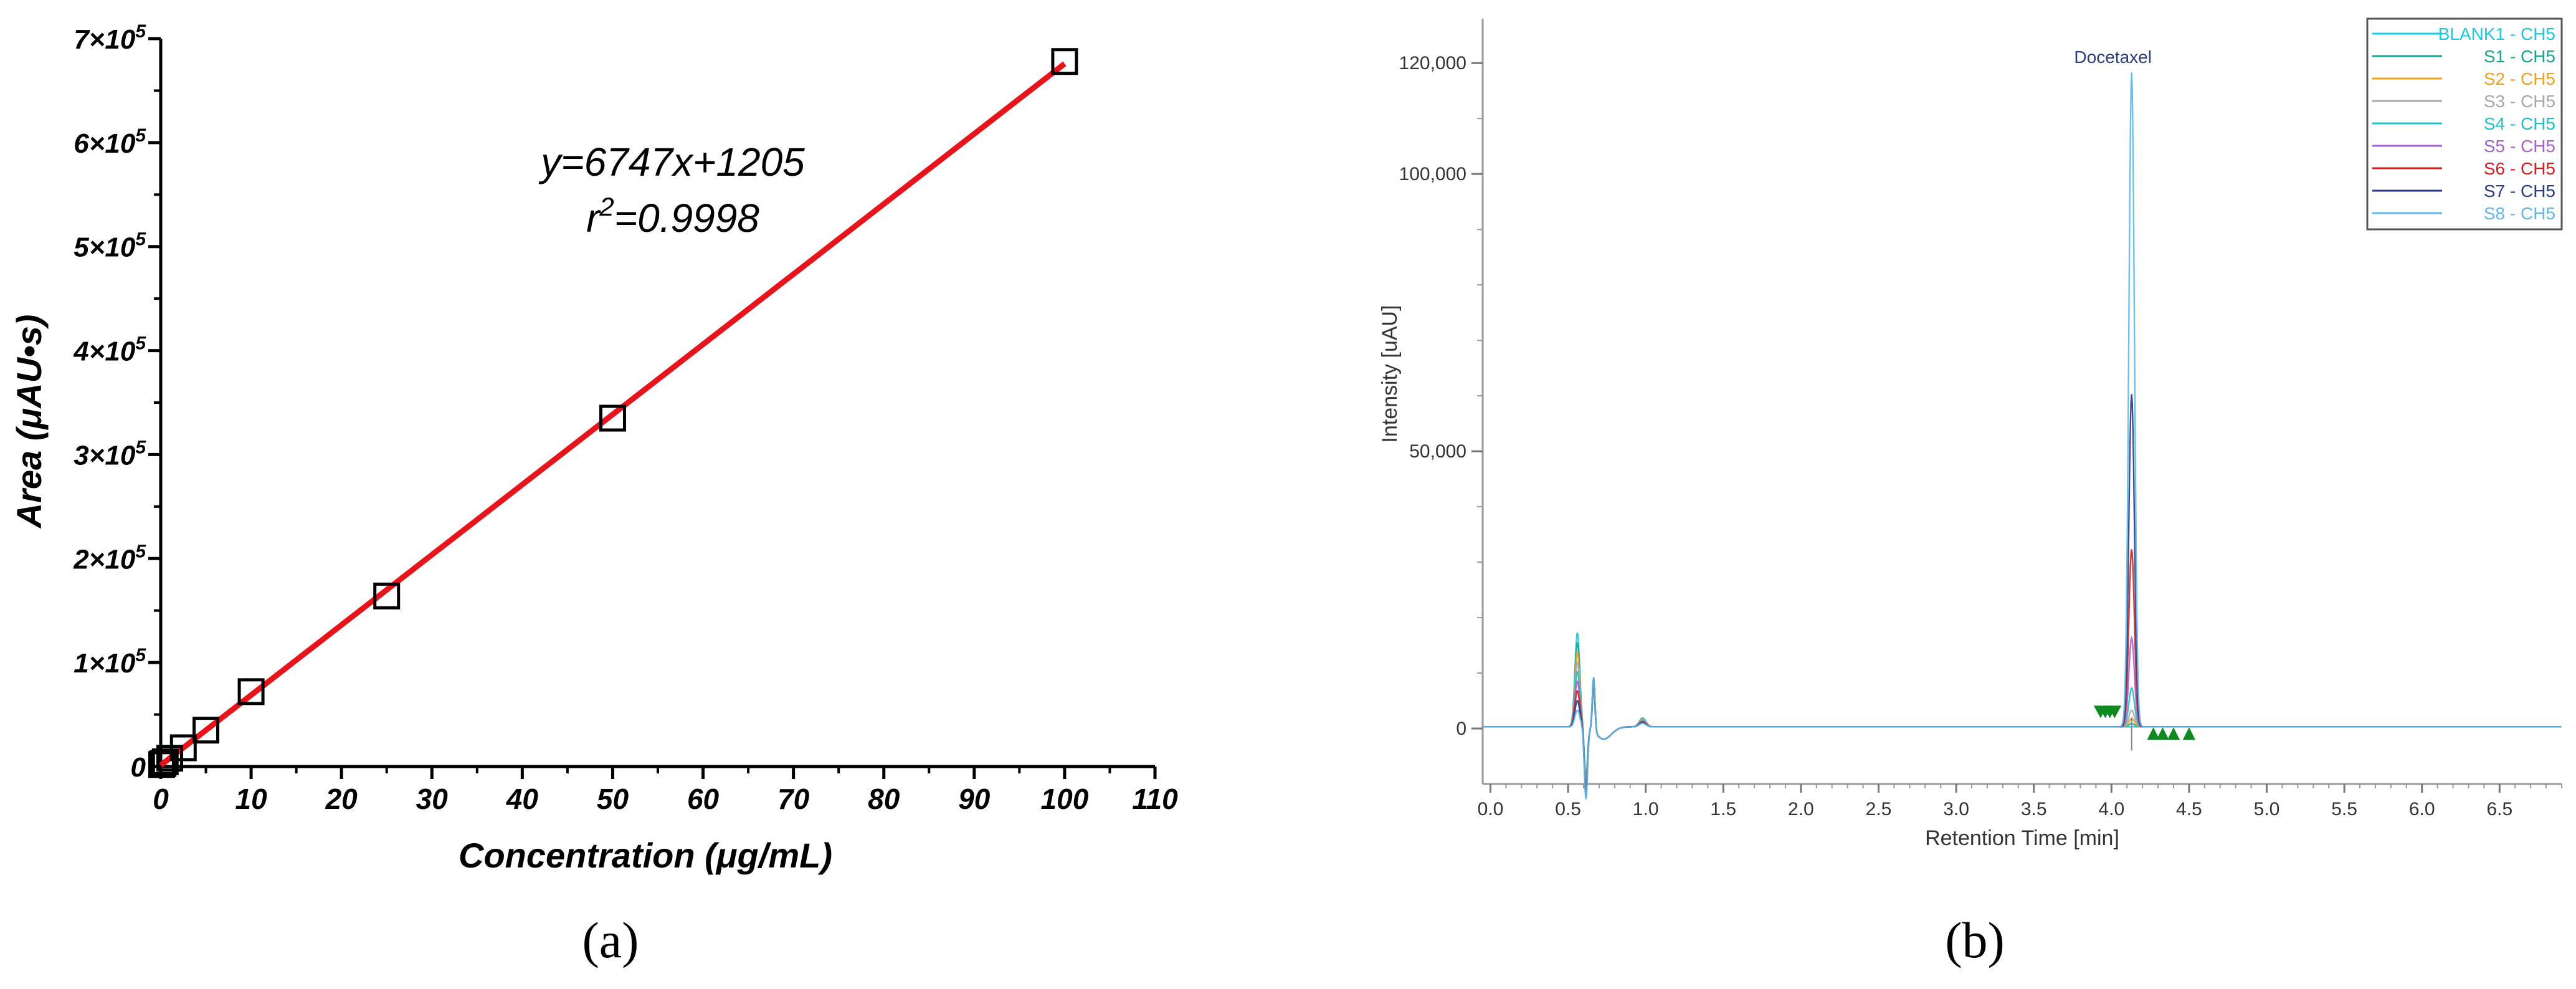  I want to click on x-tick-label: 4.5, so click(2189, 809).